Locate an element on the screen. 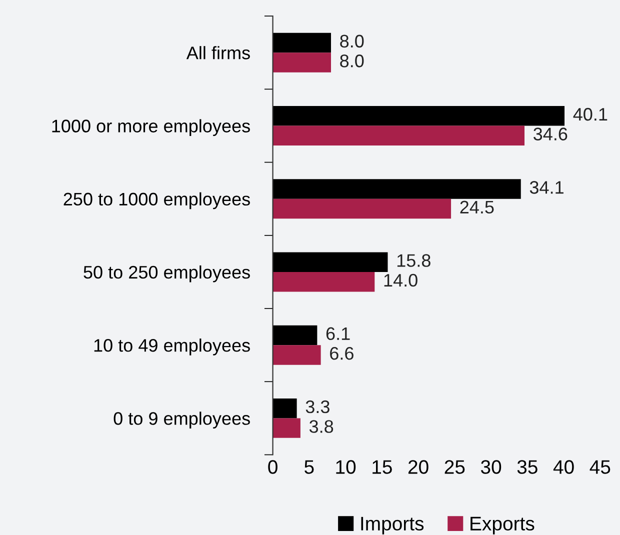 This screenshot has width=620, height=535. data-label: 6.1 is located at coordinates (338, 333).